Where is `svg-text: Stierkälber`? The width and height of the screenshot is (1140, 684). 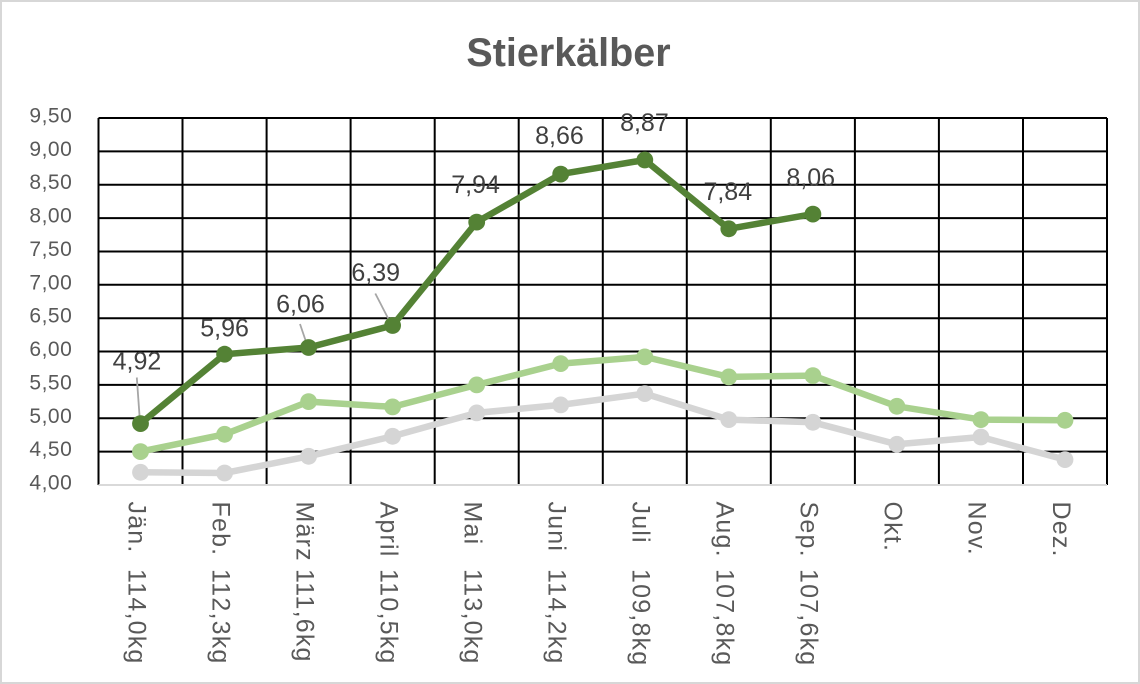
svg-text: Stierkälber is located at coordinates (568, 53).